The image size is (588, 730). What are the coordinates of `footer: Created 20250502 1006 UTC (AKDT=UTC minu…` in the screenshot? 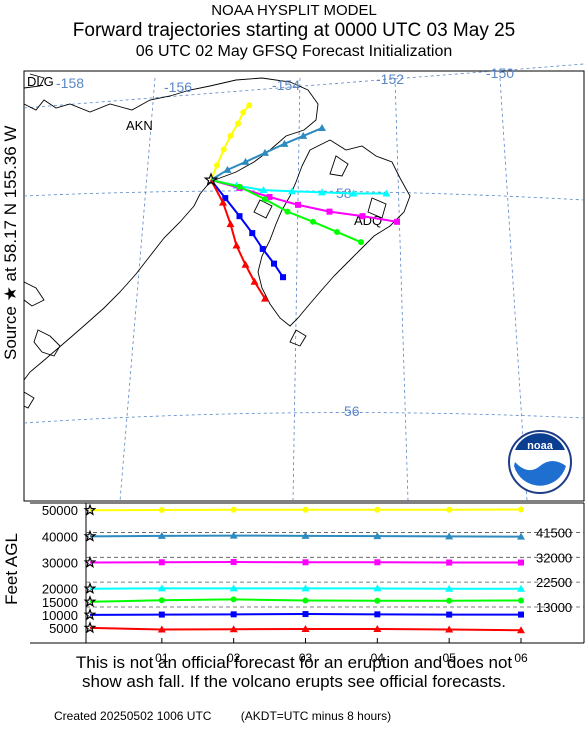 It's located at (222, 716).